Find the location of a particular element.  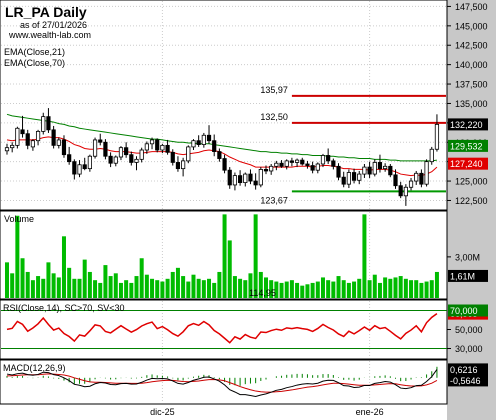

price-last-label-box is located at coordinates (468, 163).